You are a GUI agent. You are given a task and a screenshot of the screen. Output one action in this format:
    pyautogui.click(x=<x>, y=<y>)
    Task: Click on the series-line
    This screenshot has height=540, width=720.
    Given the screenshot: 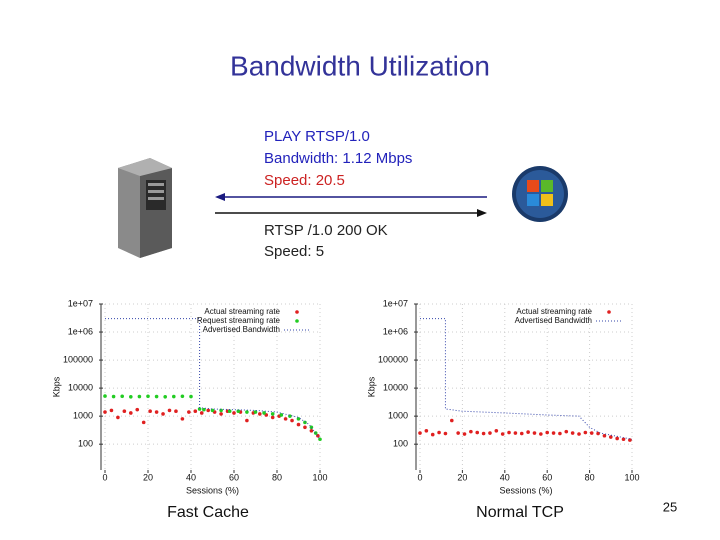 What is the action you would take?
    pyautogui.click(x=213, y=379)
    